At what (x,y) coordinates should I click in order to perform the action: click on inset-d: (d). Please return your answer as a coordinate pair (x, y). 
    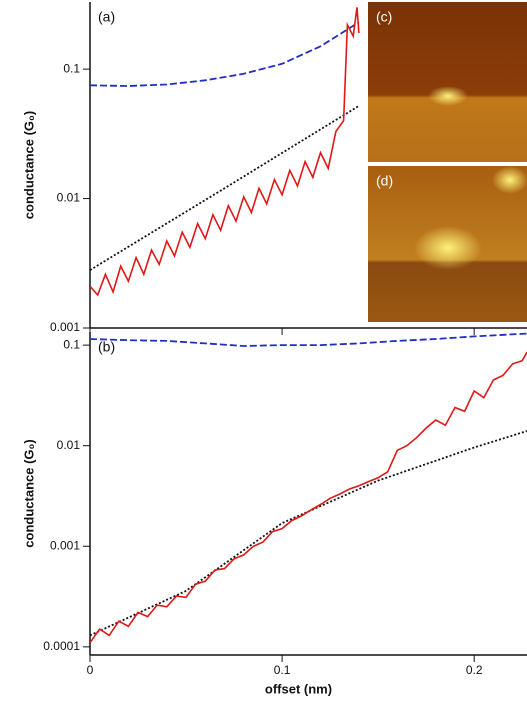
    Looking at the image, I should click on (447, 244).